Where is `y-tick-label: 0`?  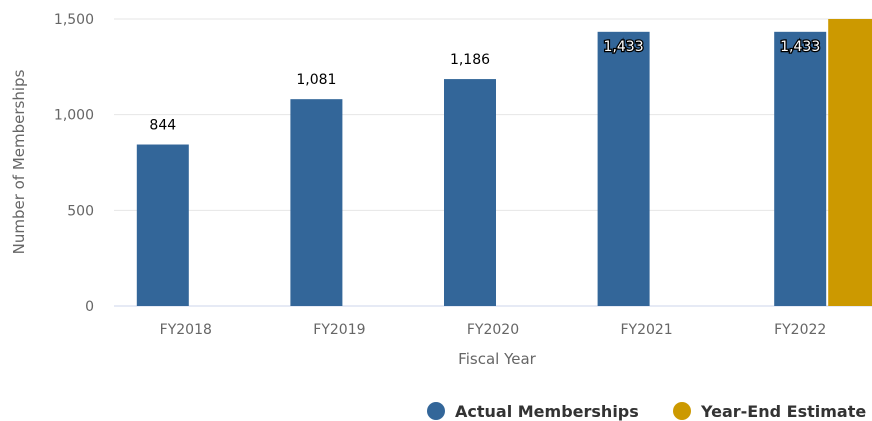
y-tick-label: 0 is located at coordinates (89, 307).